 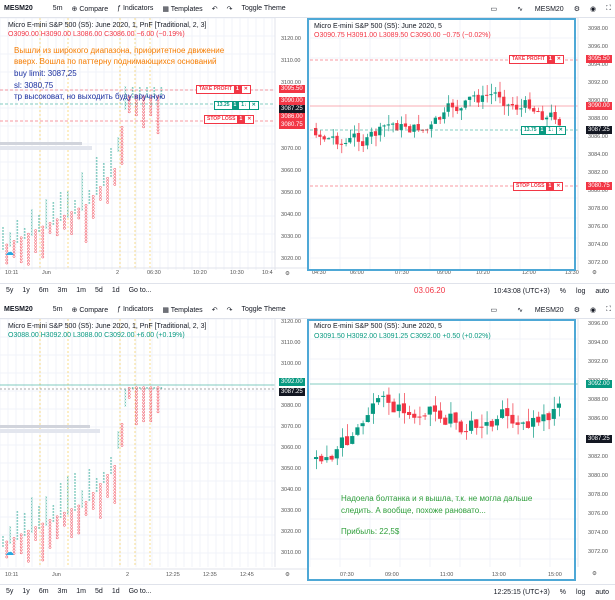 I want to click on price-axis-label: 3110.00, so click(x=290, y=343).